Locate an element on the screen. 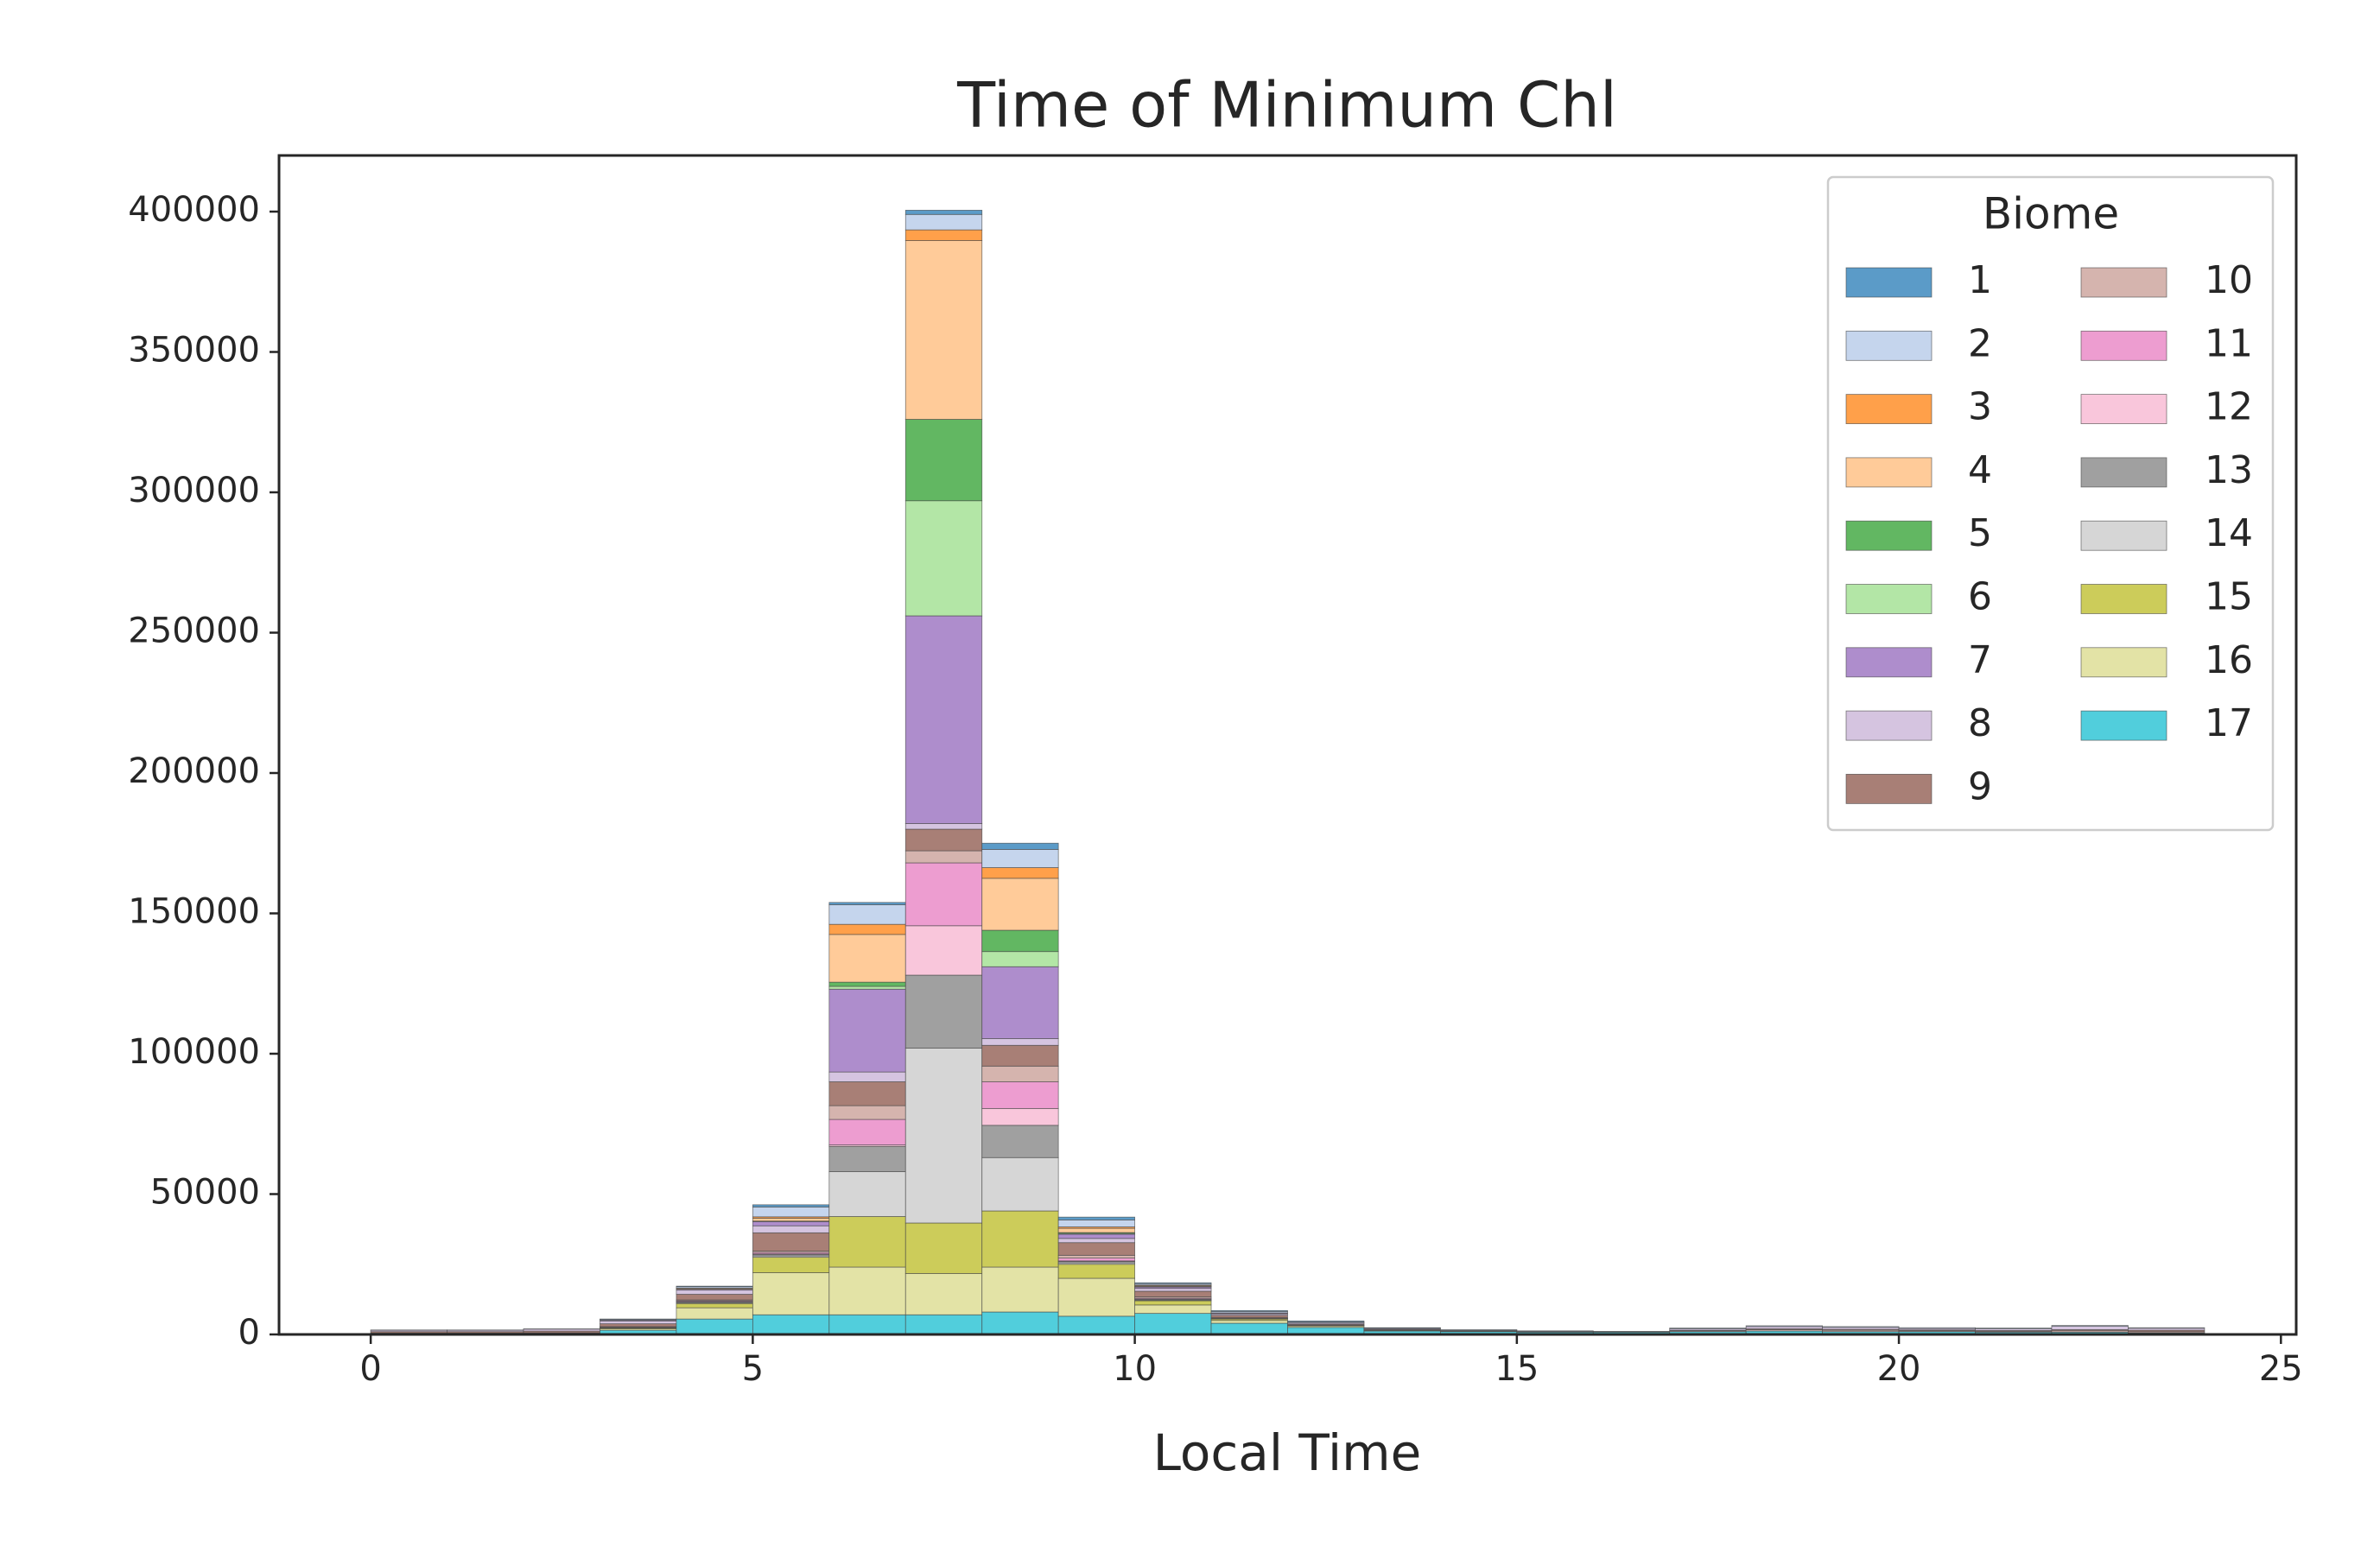 This screenshot has width=2380, height=1559. y-tick-label: 50000 is located at coordinates (205, 1193).